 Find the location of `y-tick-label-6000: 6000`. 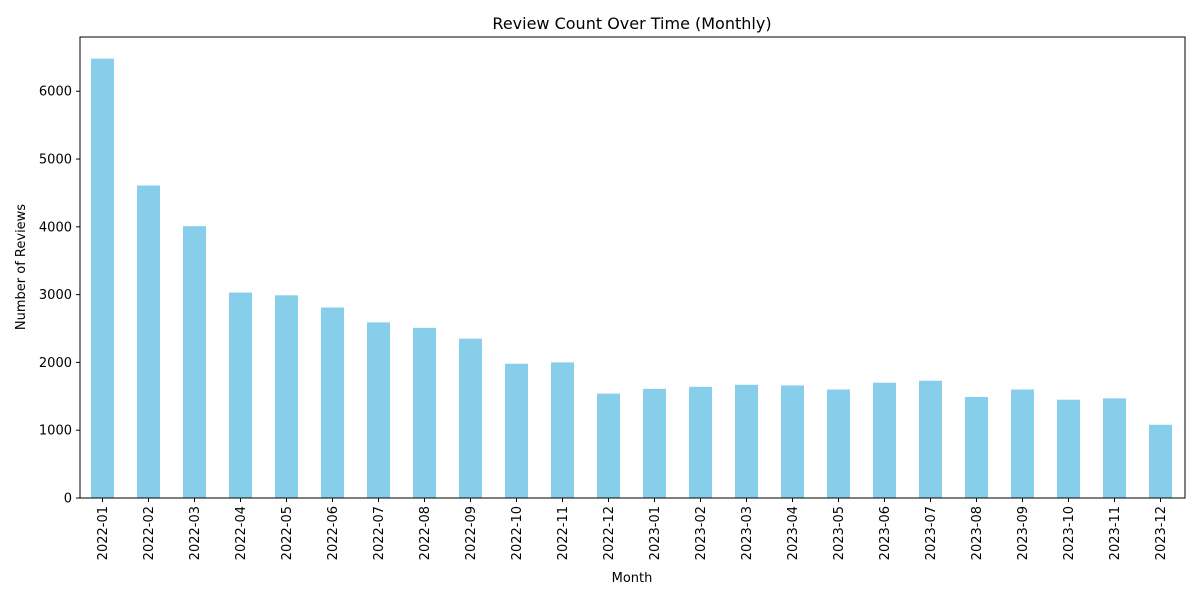

y-tick-label-6000: 6000 is located at coordinates (55, 92).